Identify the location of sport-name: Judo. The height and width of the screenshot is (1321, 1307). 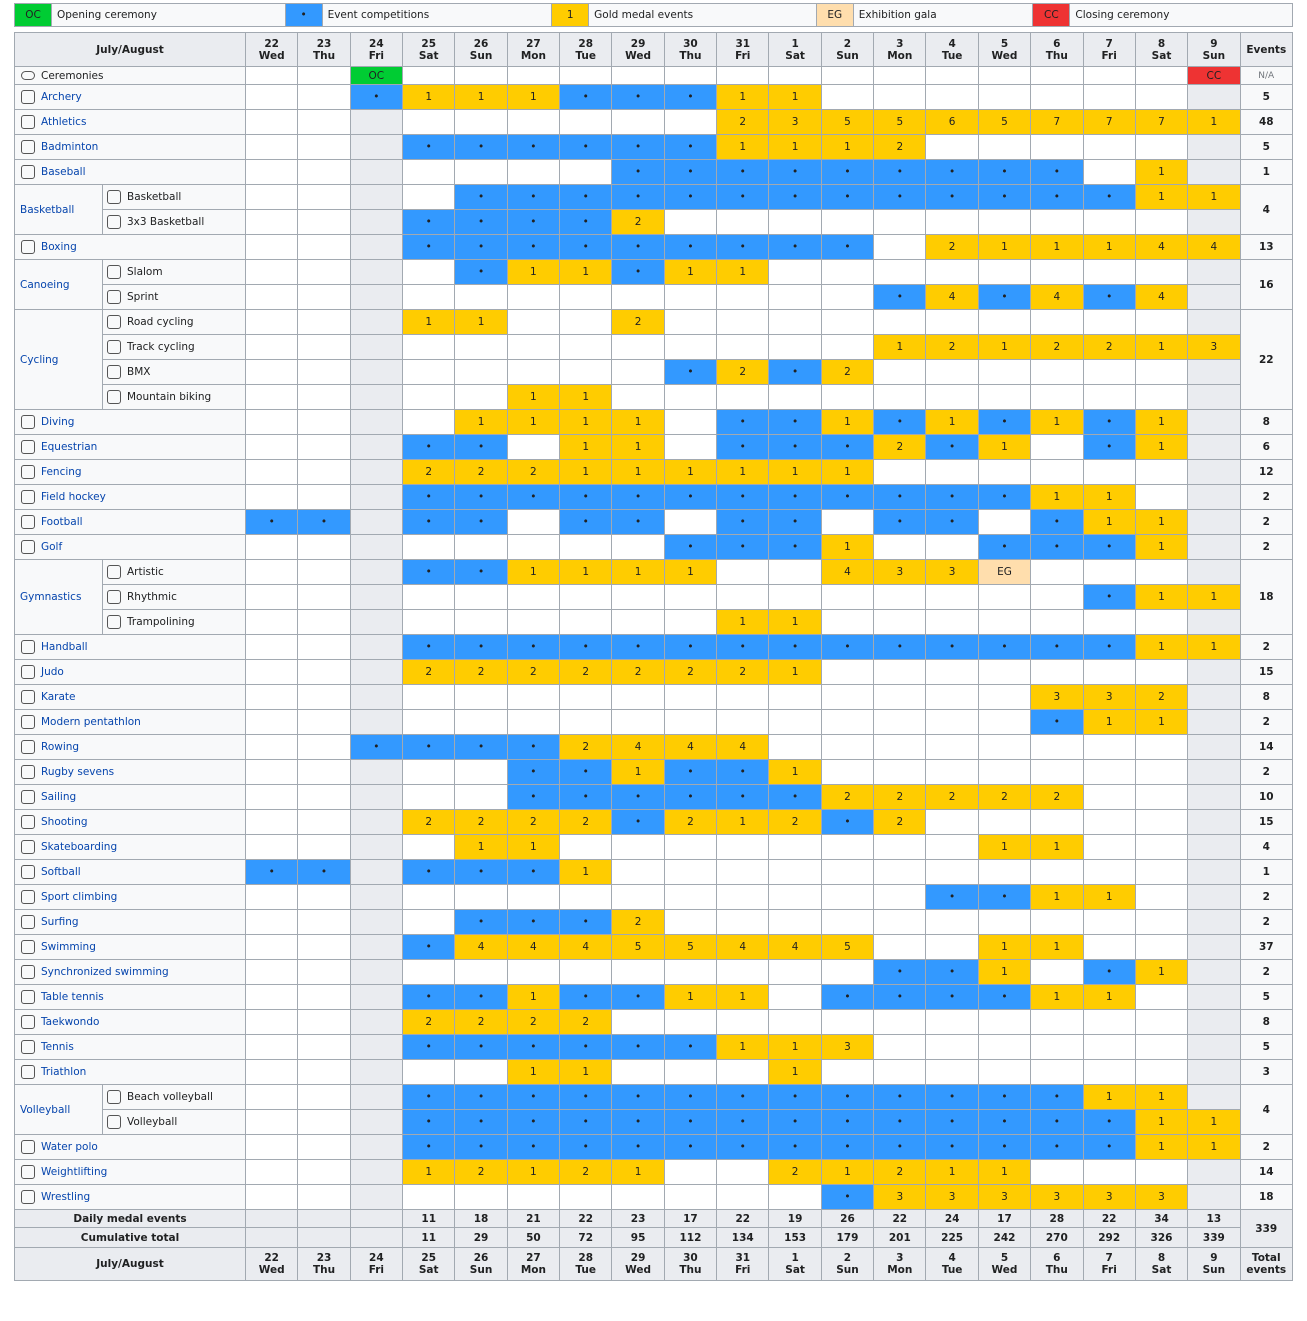
(130, 672).